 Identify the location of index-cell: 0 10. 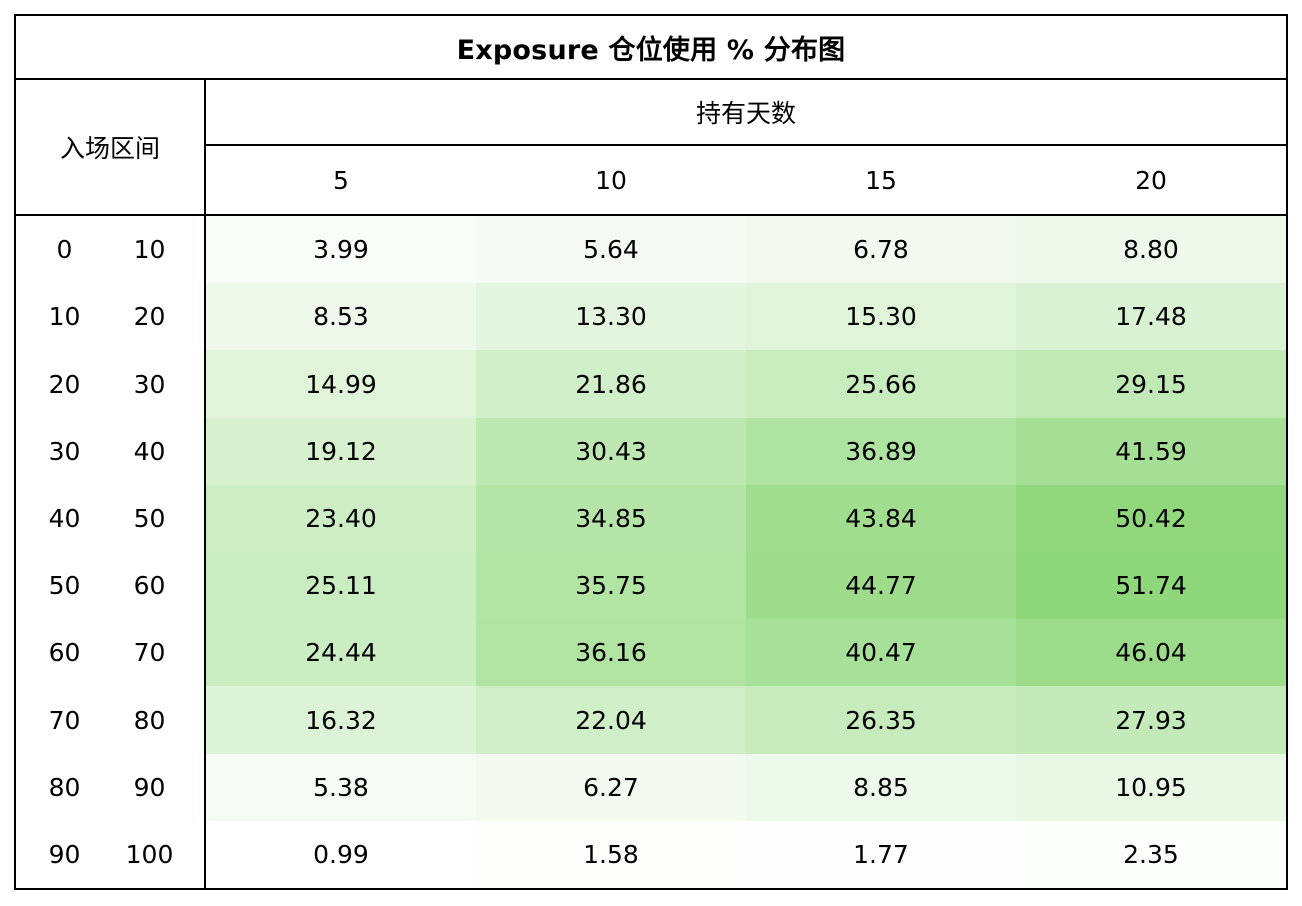
(110, 249).